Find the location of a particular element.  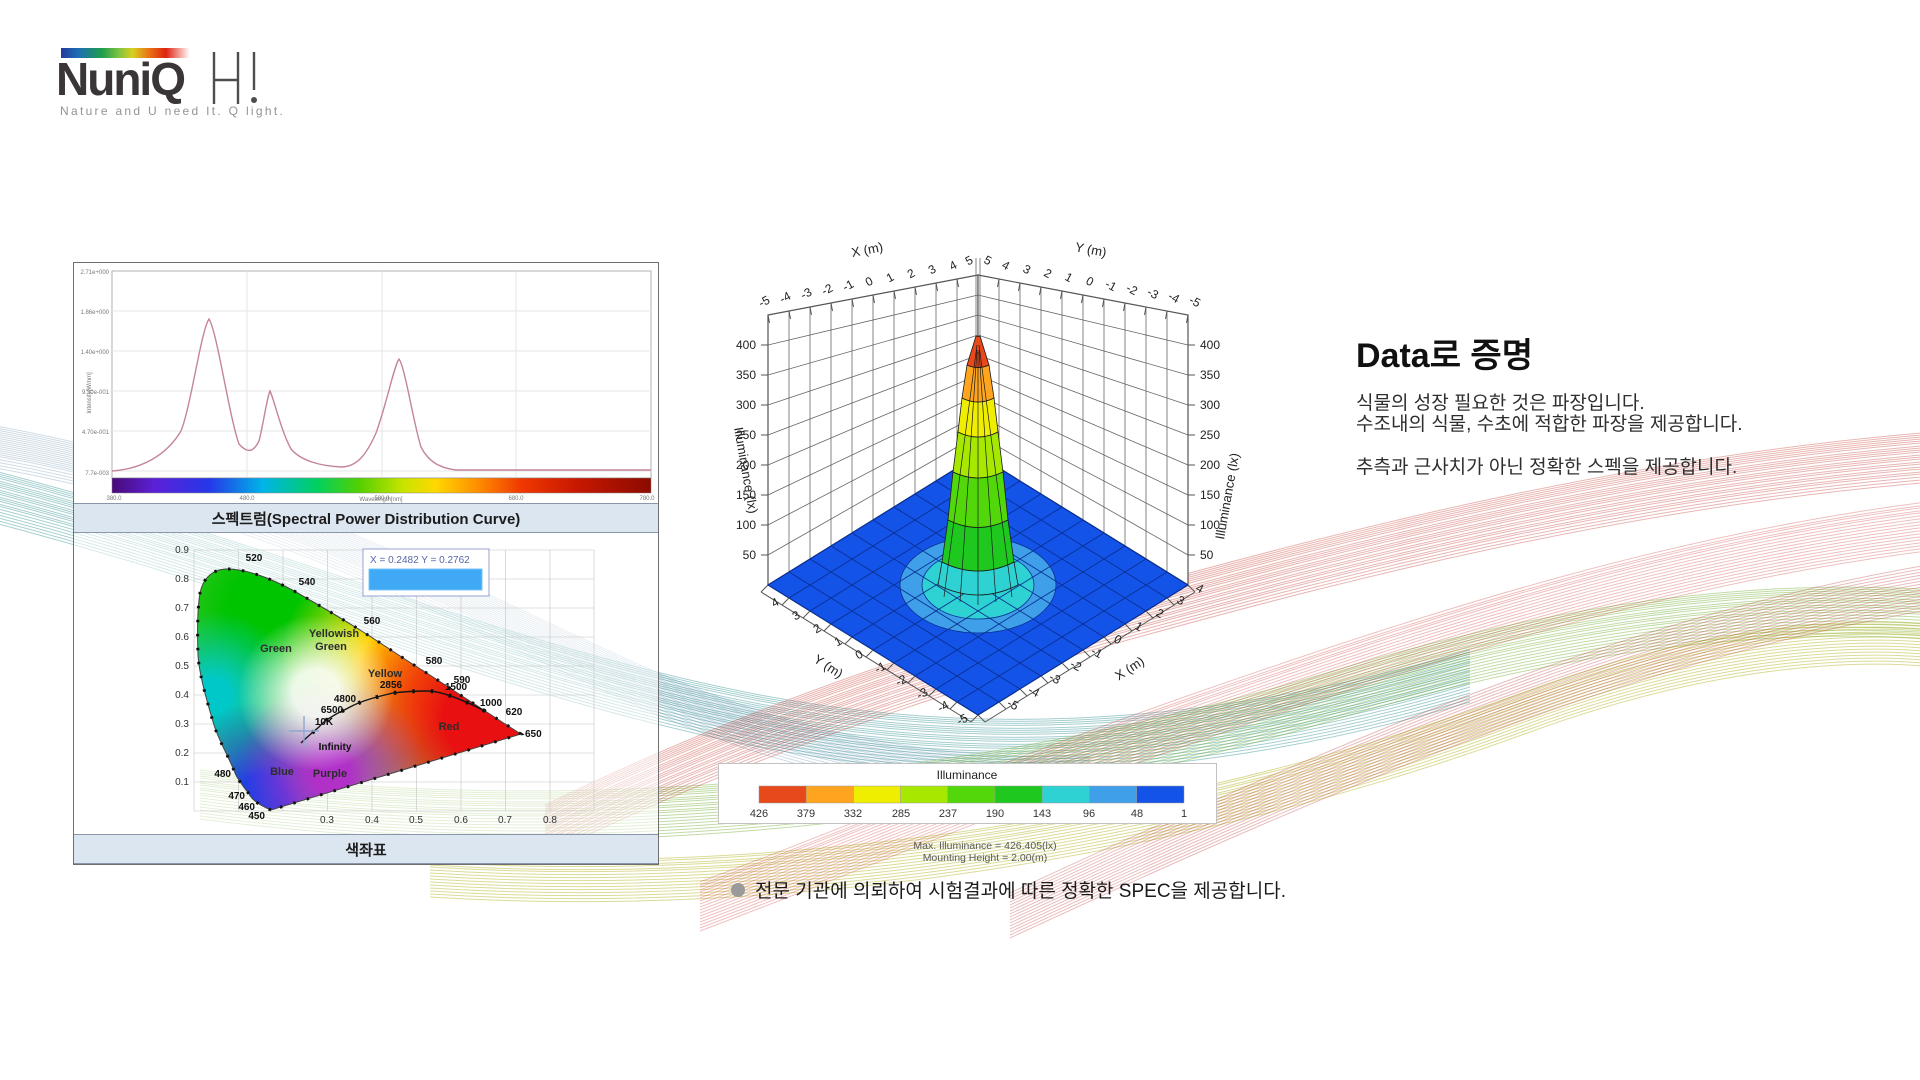

spd-wavelength-gradient-bar is located at coordinates (381, 485).